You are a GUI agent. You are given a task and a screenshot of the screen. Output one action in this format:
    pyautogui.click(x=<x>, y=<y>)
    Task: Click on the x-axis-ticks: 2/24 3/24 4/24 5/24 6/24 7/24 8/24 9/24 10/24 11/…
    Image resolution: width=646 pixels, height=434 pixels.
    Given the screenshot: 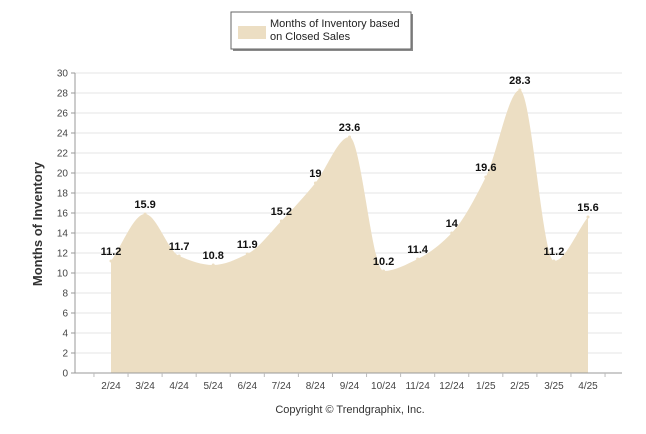 What is the action you would take?
    pyautogui.click(x=349, y=382)
    